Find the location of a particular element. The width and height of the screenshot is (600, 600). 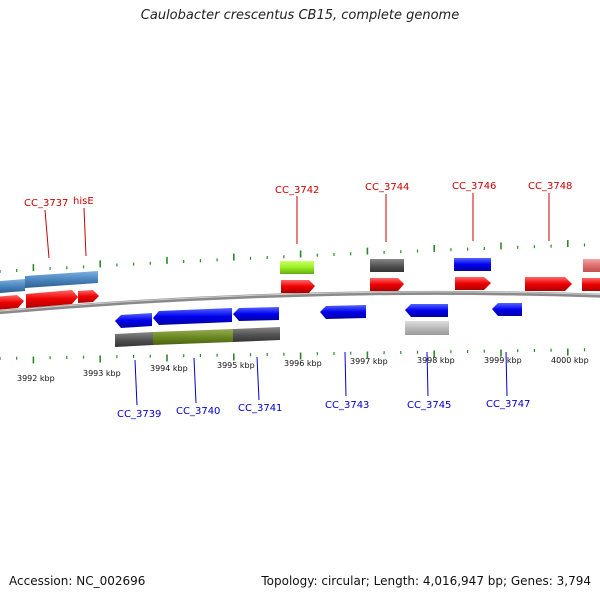

gene-arrow-cc3740 is located at coordinates (192, 316).